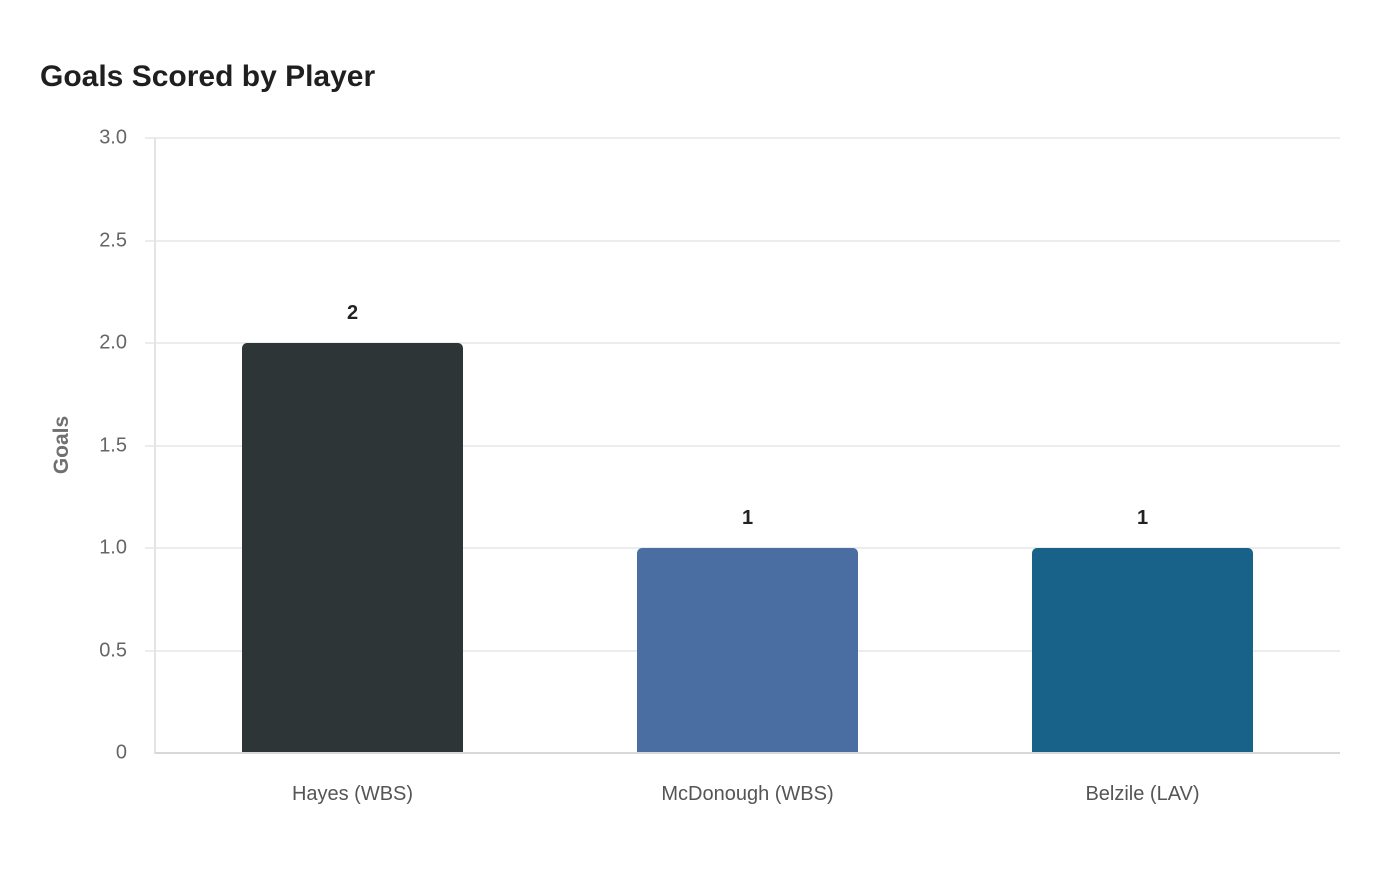 This screenshot has height=880, width=1400. Describe the element at coordinates (352, 313) in the screenshot. I see `bar-value-label: 2` at that location.